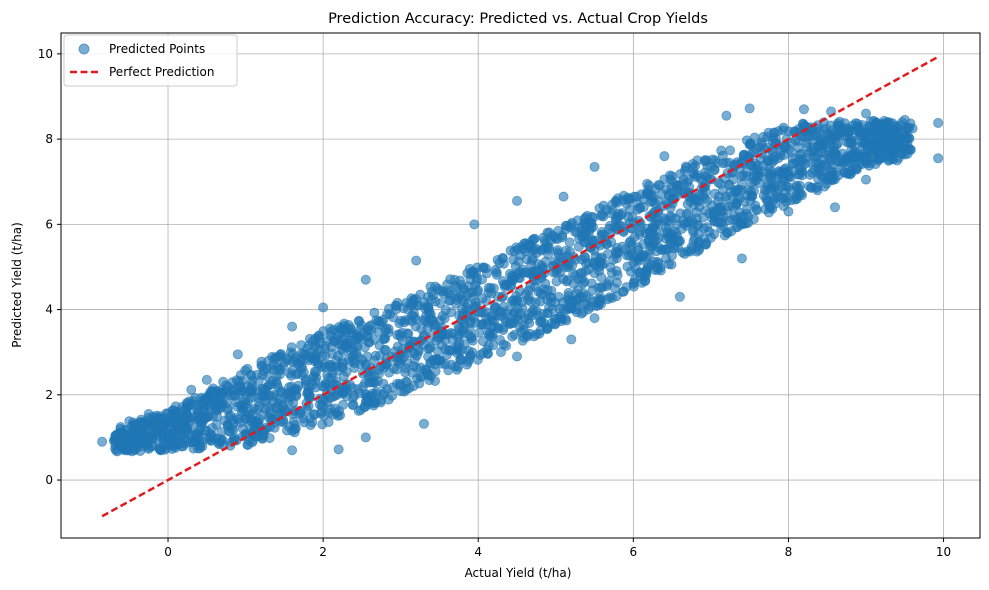 This screenshot has width=989, height=590. Describe the element at coordinates (789, 552) in the screenshot. I see `x-tick-label: 8` at that location.